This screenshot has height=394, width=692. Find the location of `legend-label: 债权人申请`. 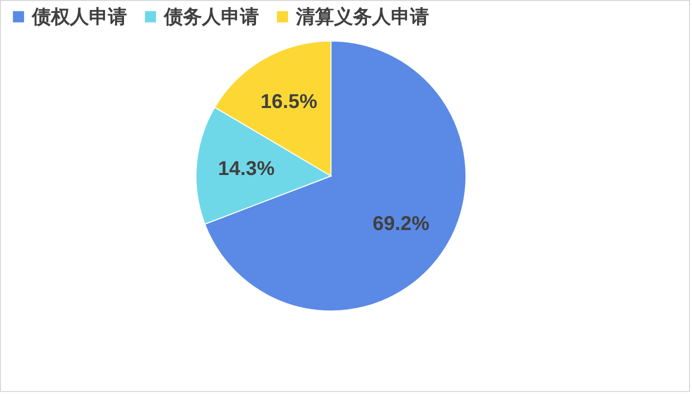

legend-label: 债权人申请 is located at coordinates (79, 17).